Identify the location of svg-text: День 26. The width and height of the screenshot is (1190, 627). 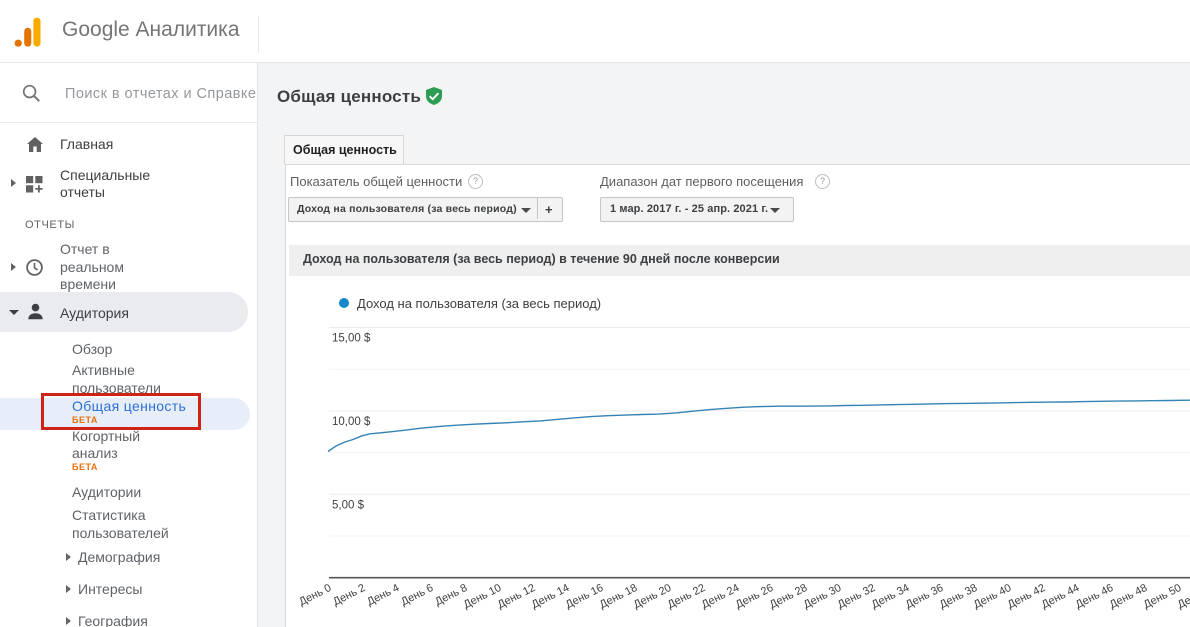
(755, 596).